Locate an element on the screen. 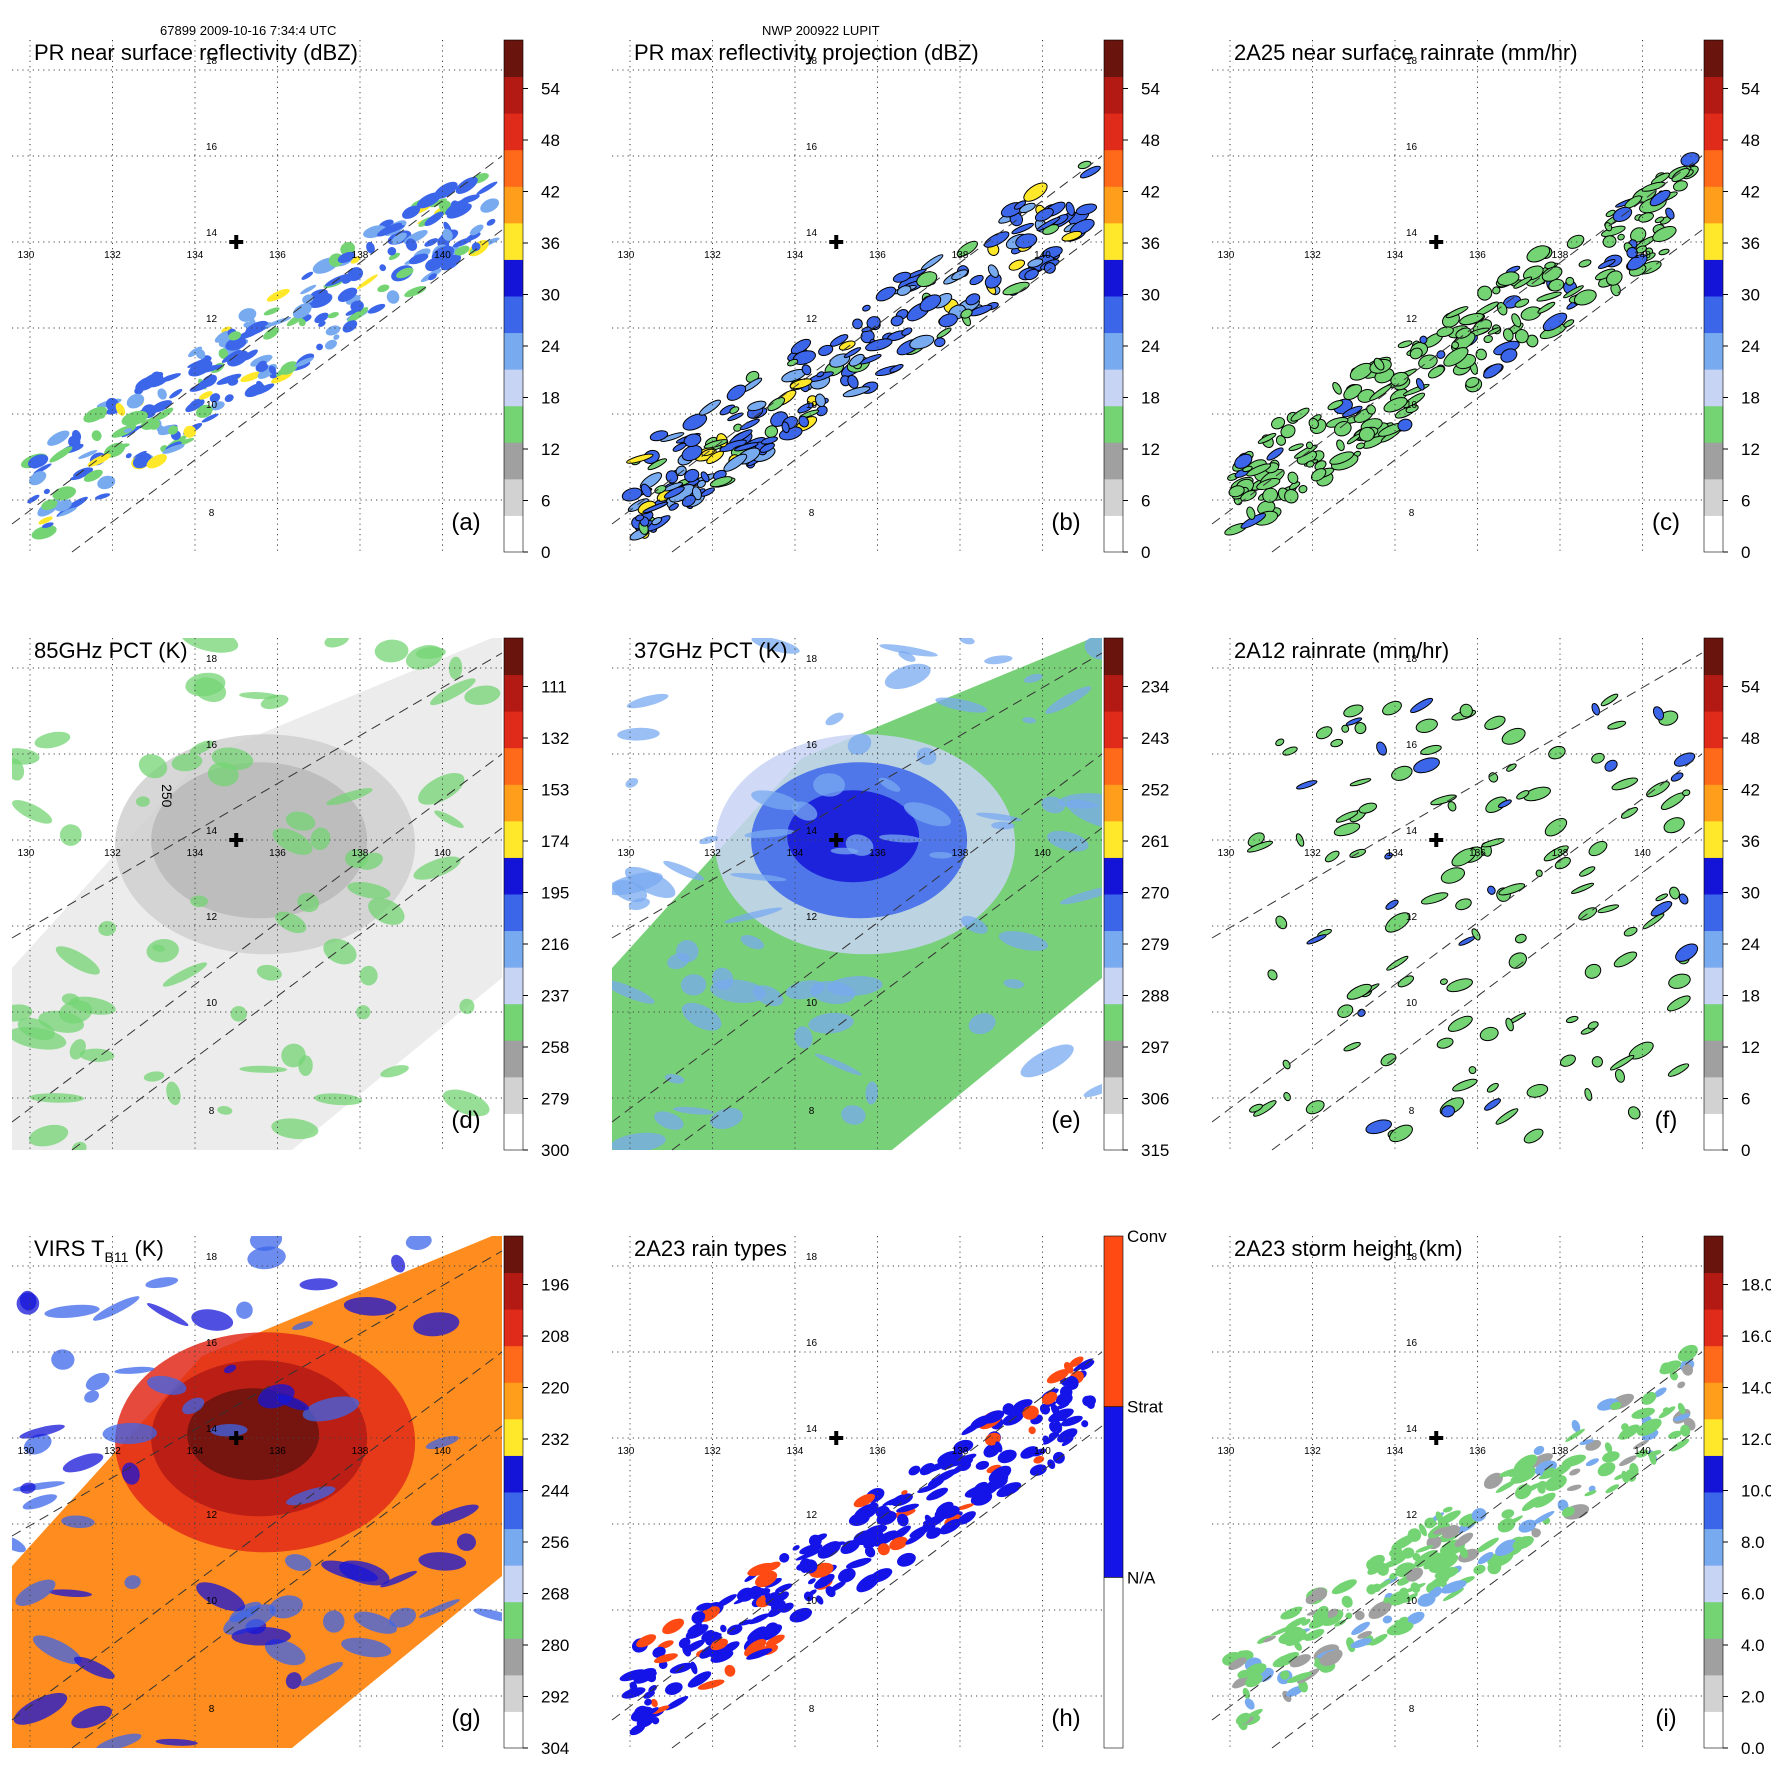 The height and width of the screenshot is (1771, 1771). lat-label: 14 is located at coordinates (812, 1429).